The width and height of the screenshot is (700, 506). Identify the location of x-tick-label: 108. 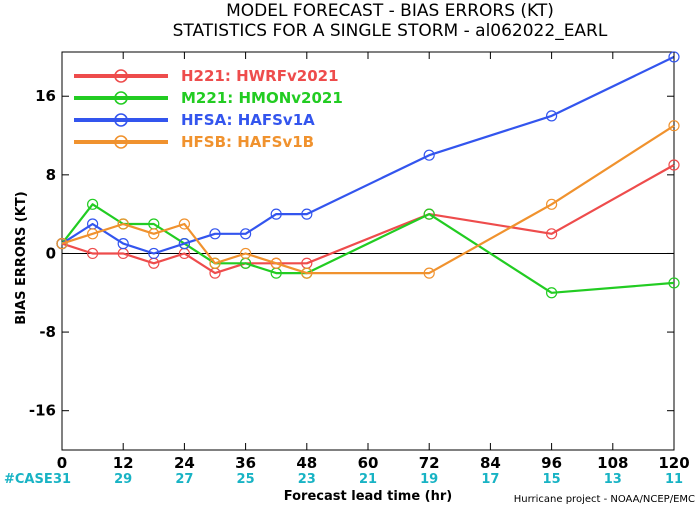
(612, 463).